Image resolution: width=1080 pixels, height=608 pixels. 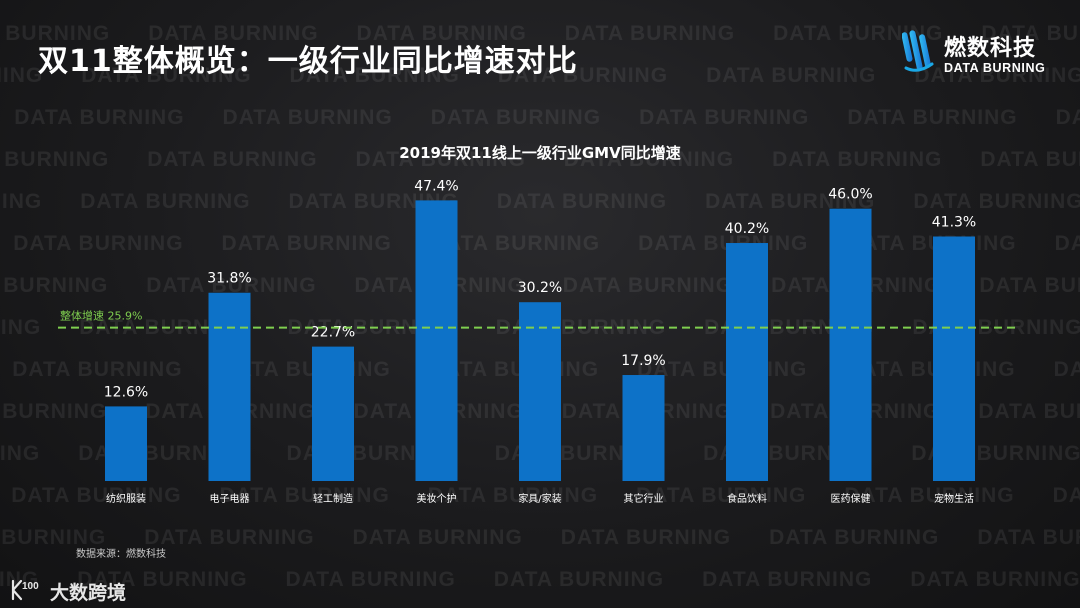 I want to click on logo-name-en: DATA BURNING, so click(x=995, y=68).